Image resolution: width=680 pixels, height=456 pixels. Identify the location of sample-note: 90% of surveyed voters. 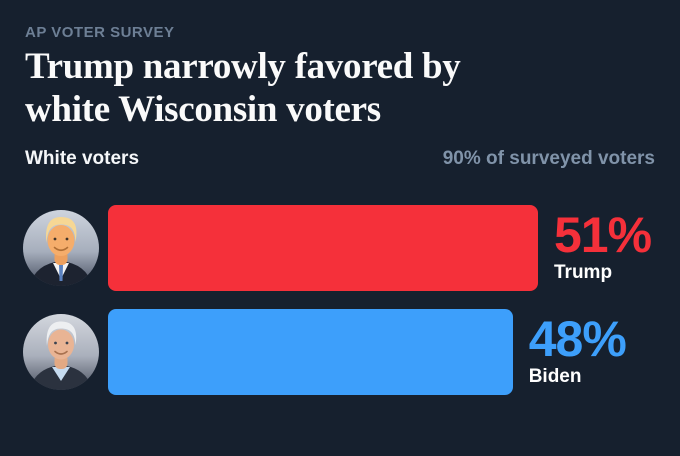
(548, 158).